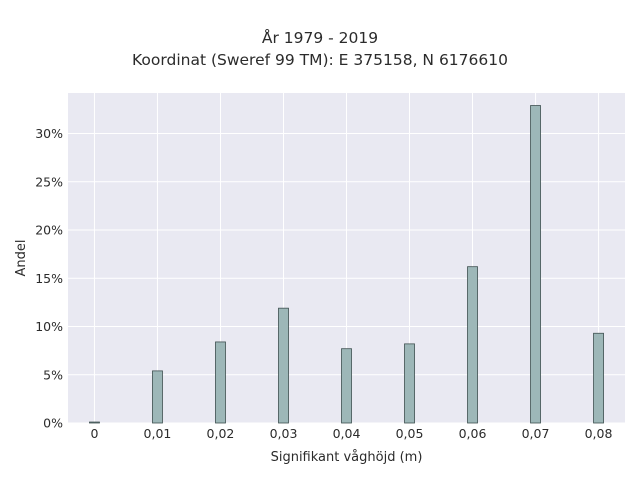 The width and height of the screenshot is (640, 480). I want to click on y-tick-label: 5%, so click(53, 374).